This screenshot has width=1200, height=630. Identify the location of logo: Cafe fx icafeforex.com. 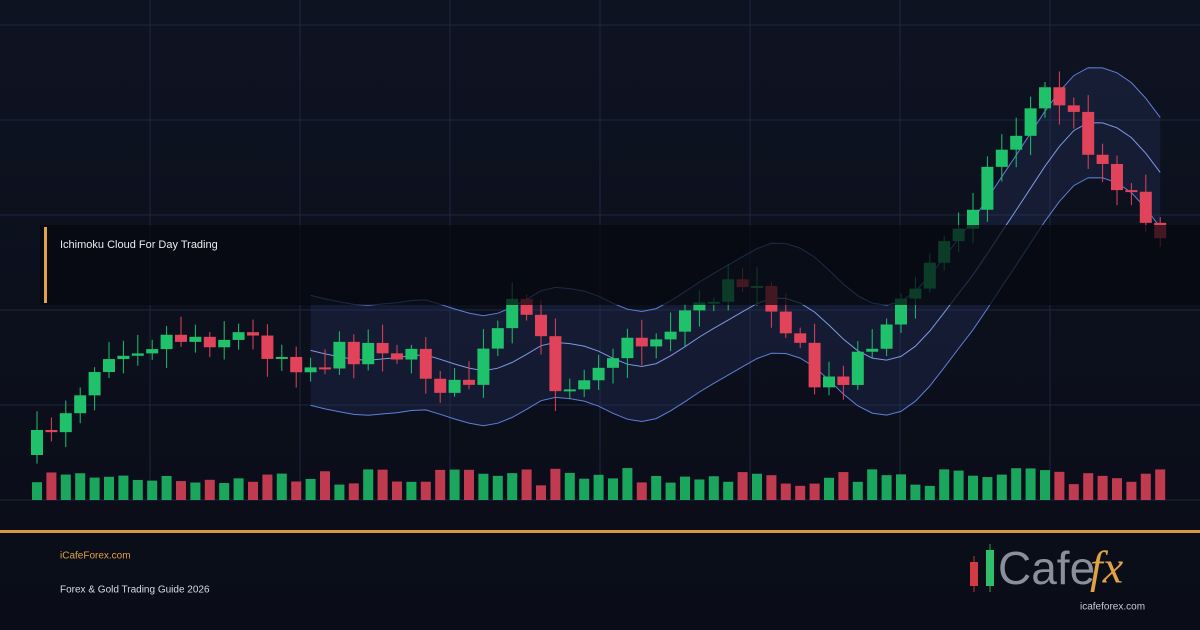
(1057, 577).